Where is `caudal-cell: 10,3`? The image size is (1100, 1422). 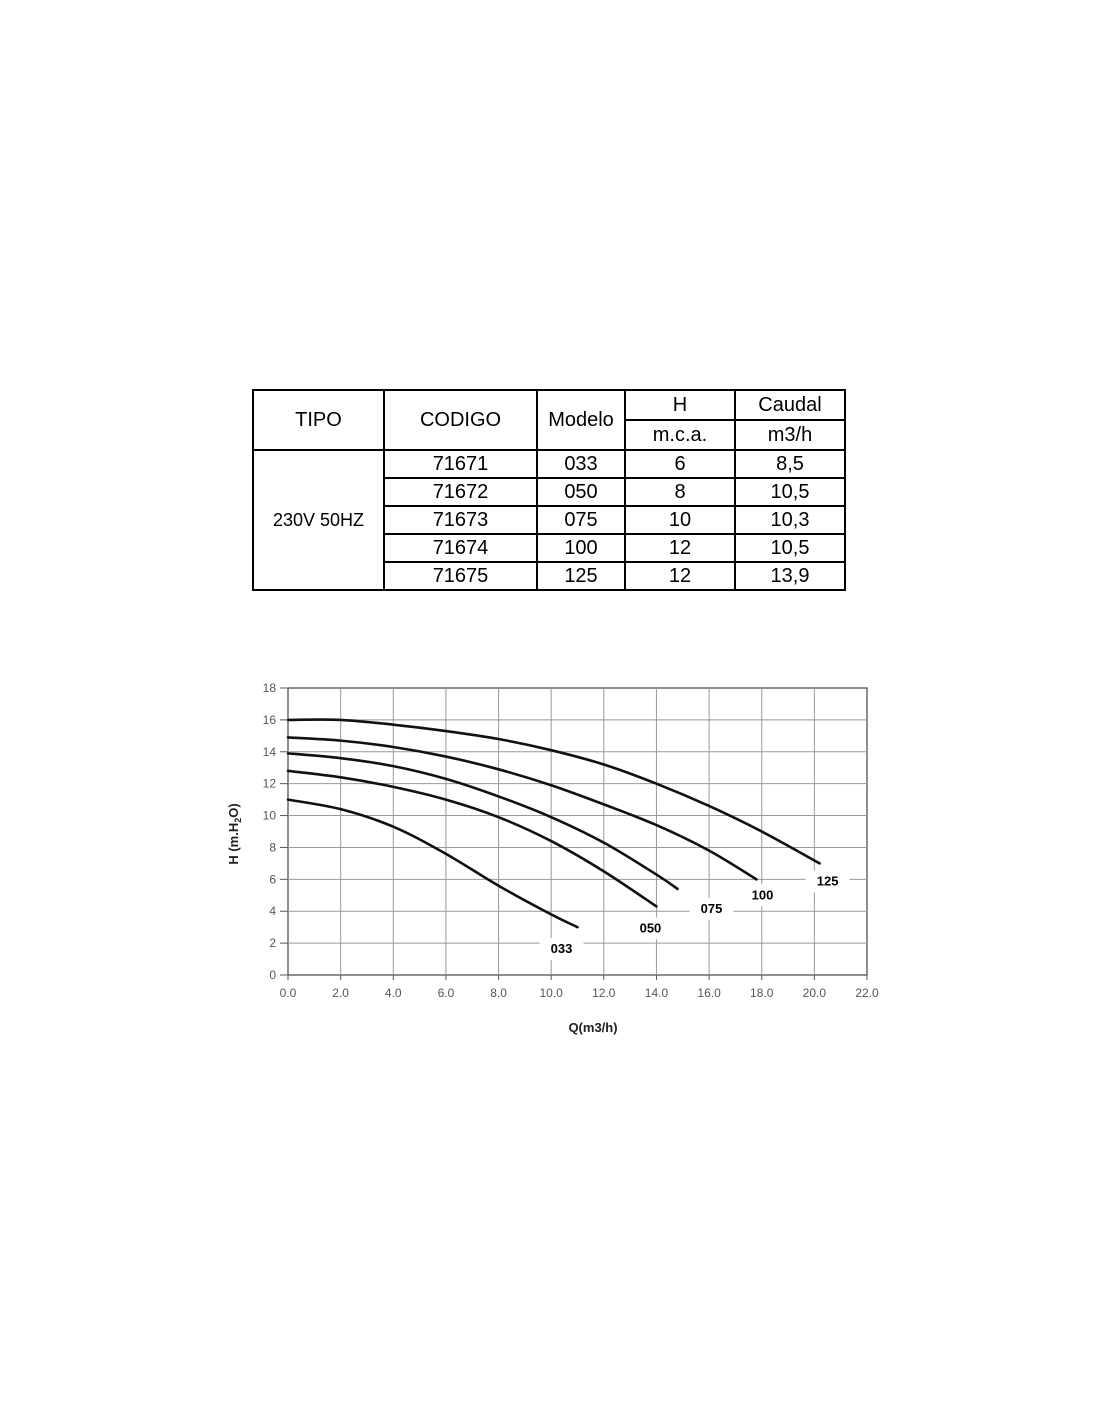 caudal-cell: 10,3 is located at coordinates (790, 520).